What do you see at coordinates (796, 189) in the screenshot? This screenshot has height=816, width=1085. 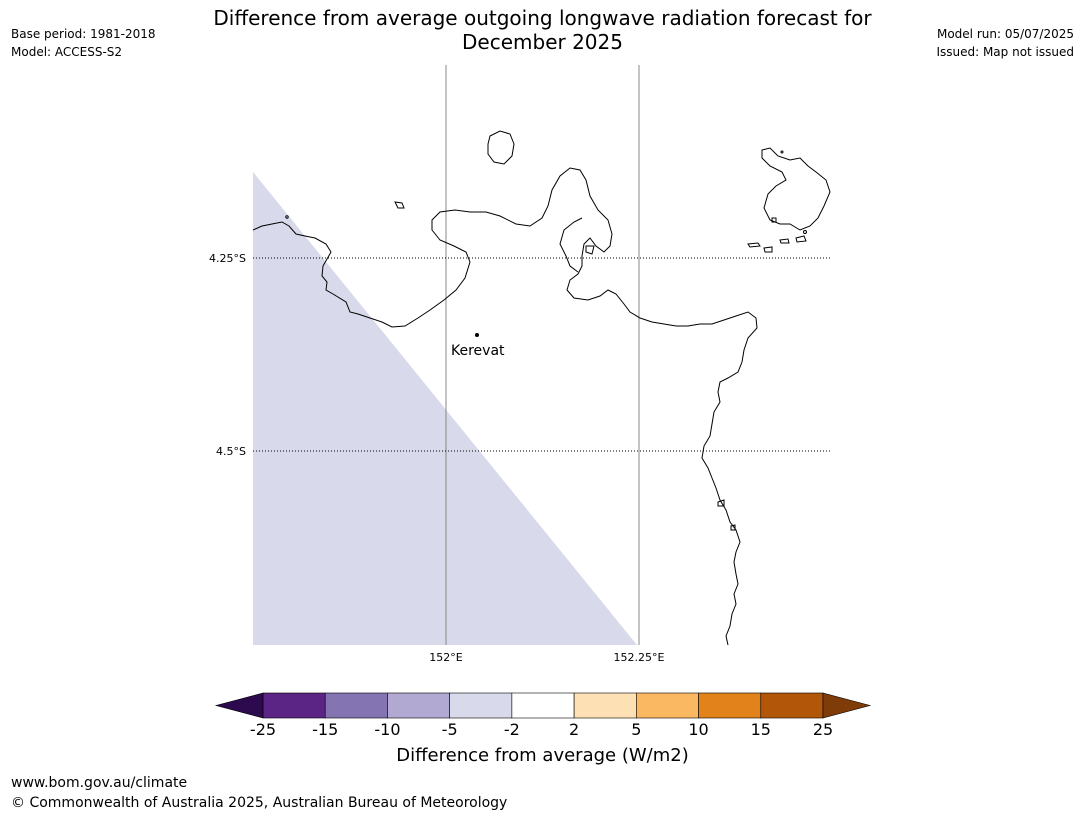 I see `island-cluster-east` at bounding box center [796, 189].